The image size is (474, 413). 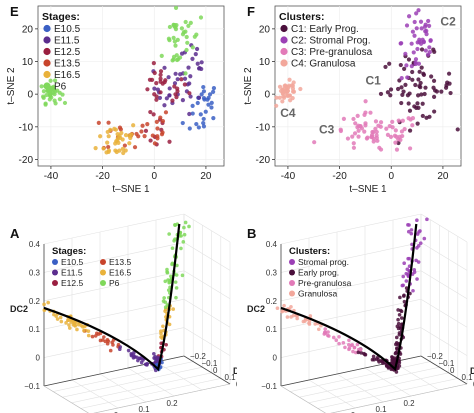 What do you see at coordinates (114, 371) in the screenshot?
I see `axis-line` at bounding box center [114, 371].